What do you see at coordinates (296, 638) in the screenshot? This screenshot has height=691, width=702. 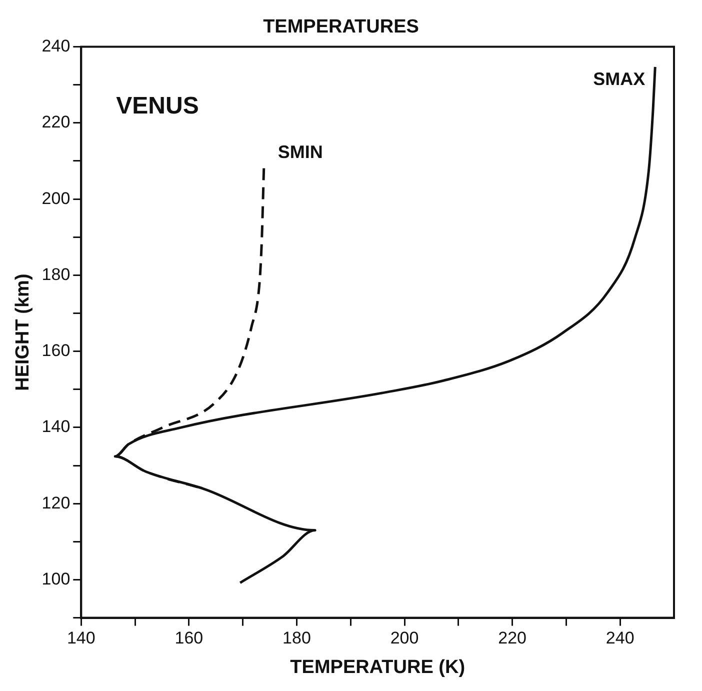 I see `x-tick-label: 180` at bounding box center [296, 638].